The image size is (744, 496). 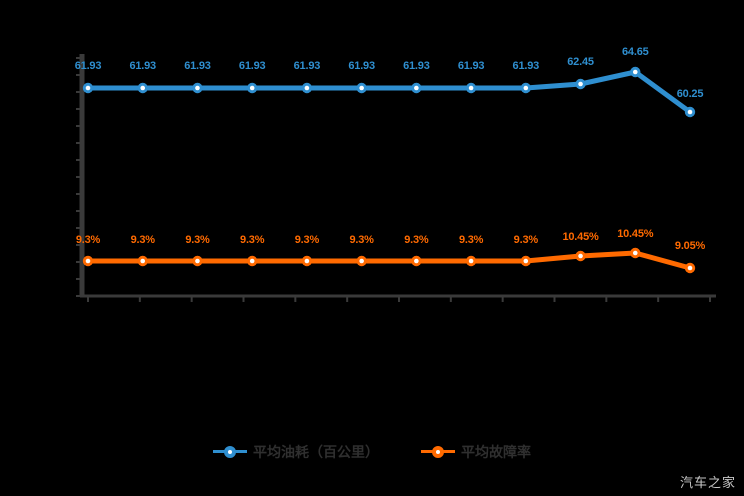 I want to click on data-label: 62.45, so click(x=580, y=62).